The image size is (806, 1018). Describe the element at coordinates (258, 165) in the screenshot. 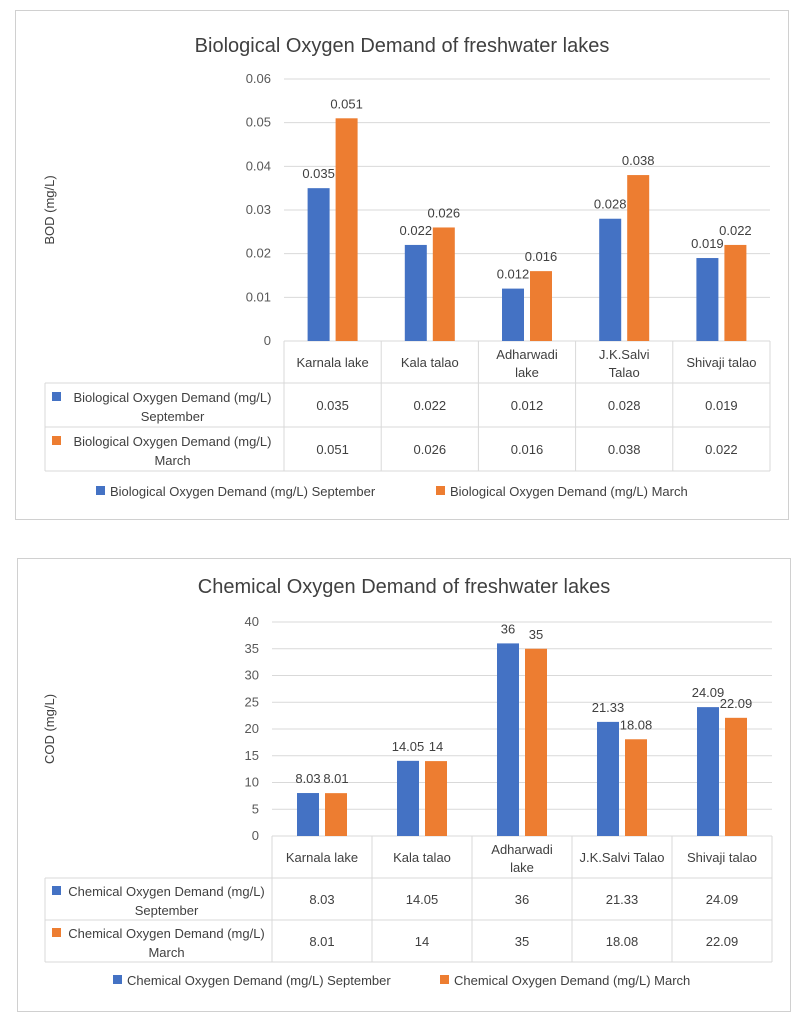

I see `y-tick-label: 0.04` at that location.